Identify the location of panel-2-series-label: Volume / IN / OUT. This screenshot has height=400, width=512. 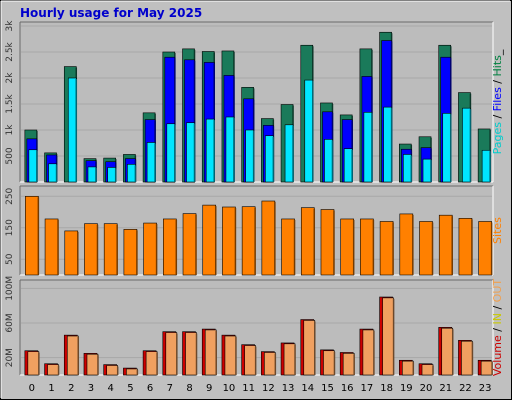
(497, 328).